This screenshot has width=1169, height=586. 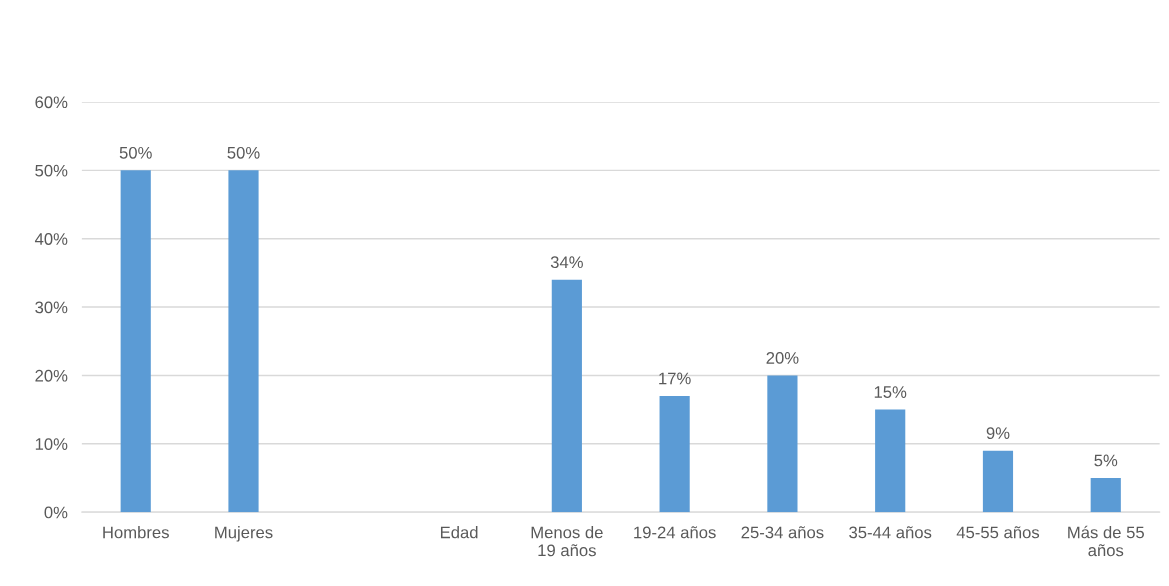 What do you see at coordinates (1106, 460) in the screenshot?
I see `data-label: 5%` at bounding box center [1106, 460].